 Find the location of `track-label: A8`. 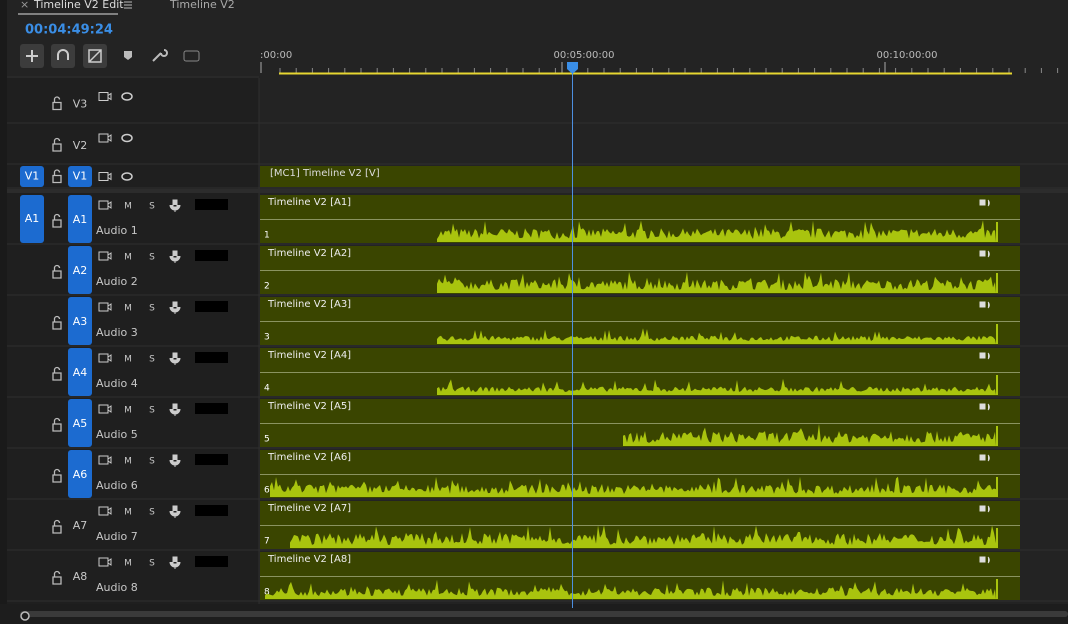

track-label: A8 is located at coordinates (80, 576).